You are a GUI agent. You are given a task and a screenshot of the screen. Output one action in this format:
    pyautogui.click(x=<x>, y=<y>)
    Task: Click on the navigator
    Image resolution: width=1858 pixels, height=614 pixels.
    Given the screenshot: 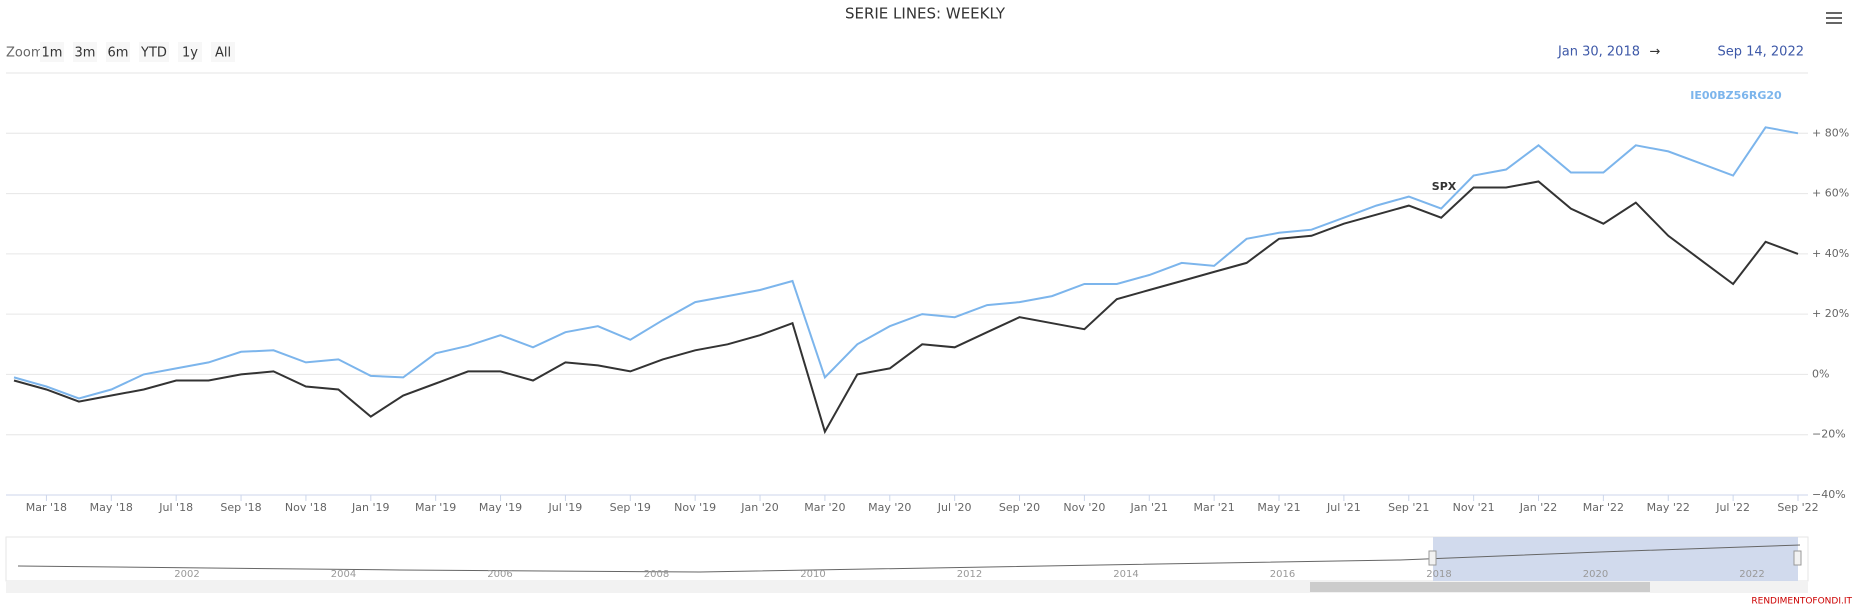 What is the action you would take?
    pyautogui.click(x=907, y=564)
    